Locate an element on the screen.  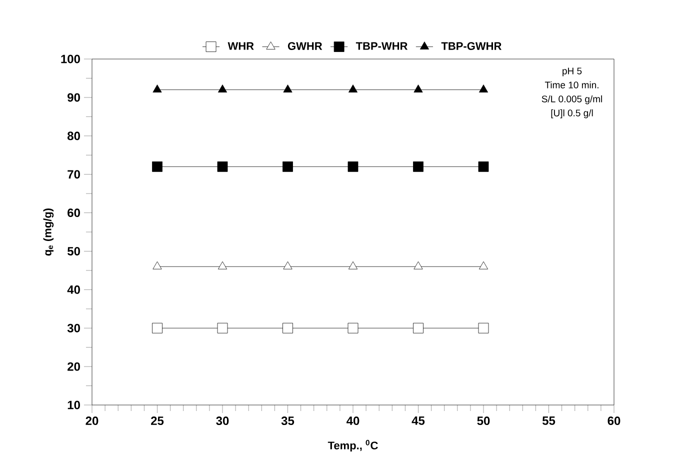
legend-label: TBP-WHR is located at coordinates (382, 46).